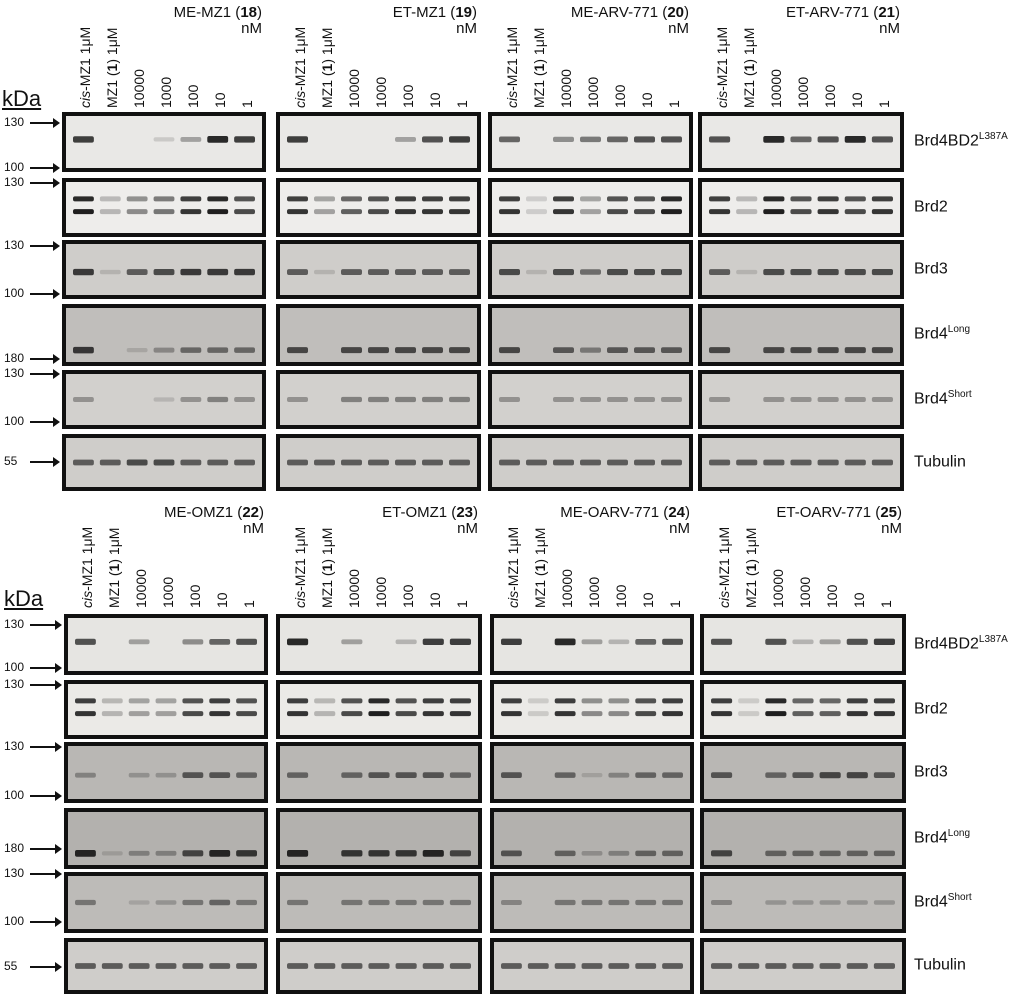 This screenshot has width=1024, height=994. What do you see at coordinates (14, 373) in the screenshot?
I see `mw-marker-label: 130` at bounding box center [14, 373].